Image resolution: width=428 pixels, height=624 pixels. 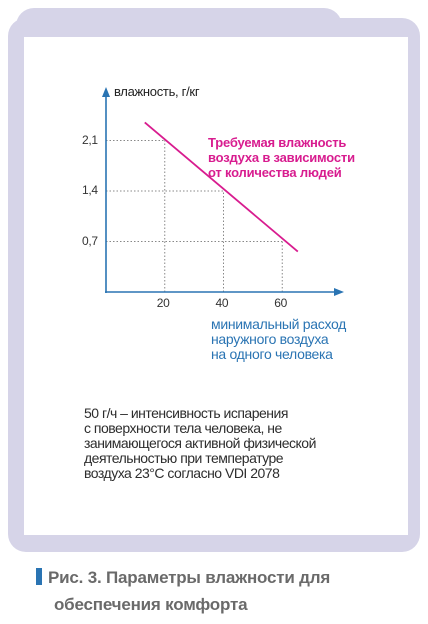 What do you see at coordinates (39, 576) in the screenshot?
I see `caption-marker` at bounding box center [39, 576].